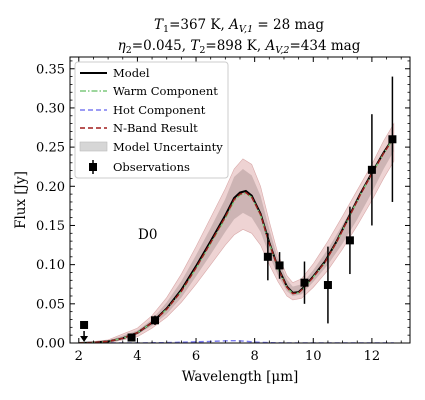  I want to click on x-tick-label-4: 10, so click(313, 356).